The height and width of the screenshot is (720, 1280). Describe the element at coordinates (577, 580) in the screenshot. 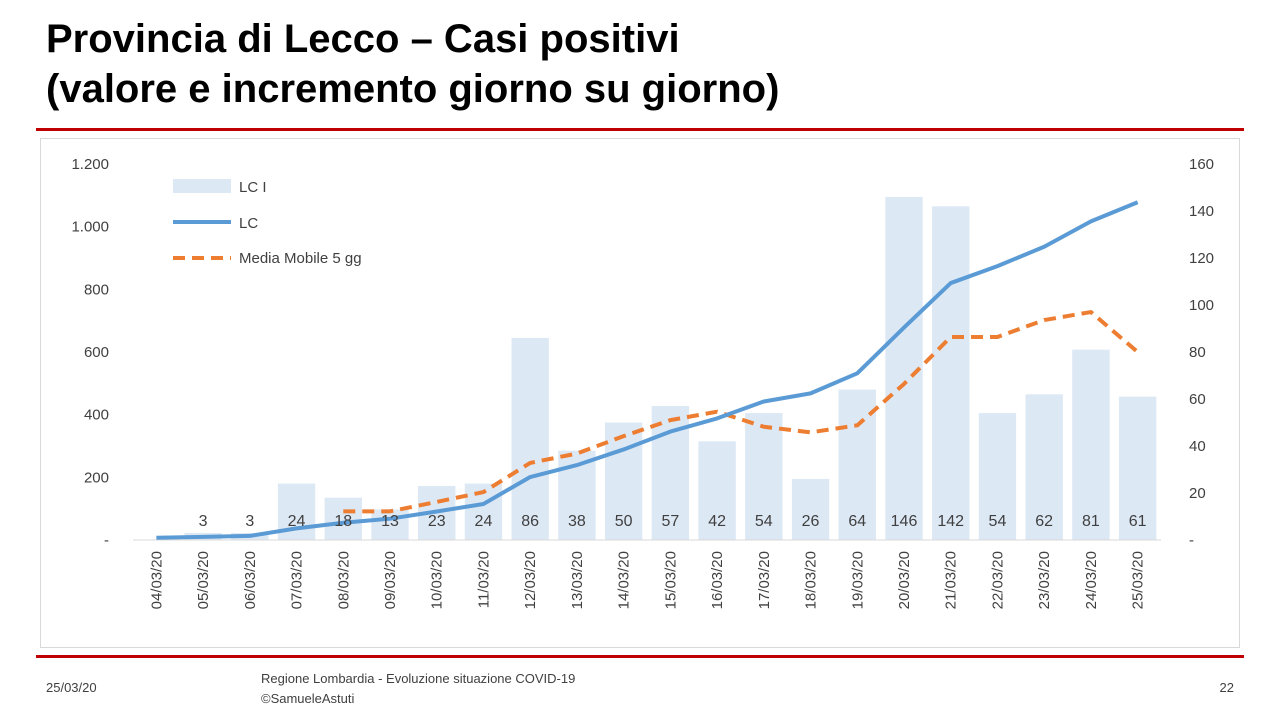

I see `x-axis-tick-label: 13/03/20` at that location.